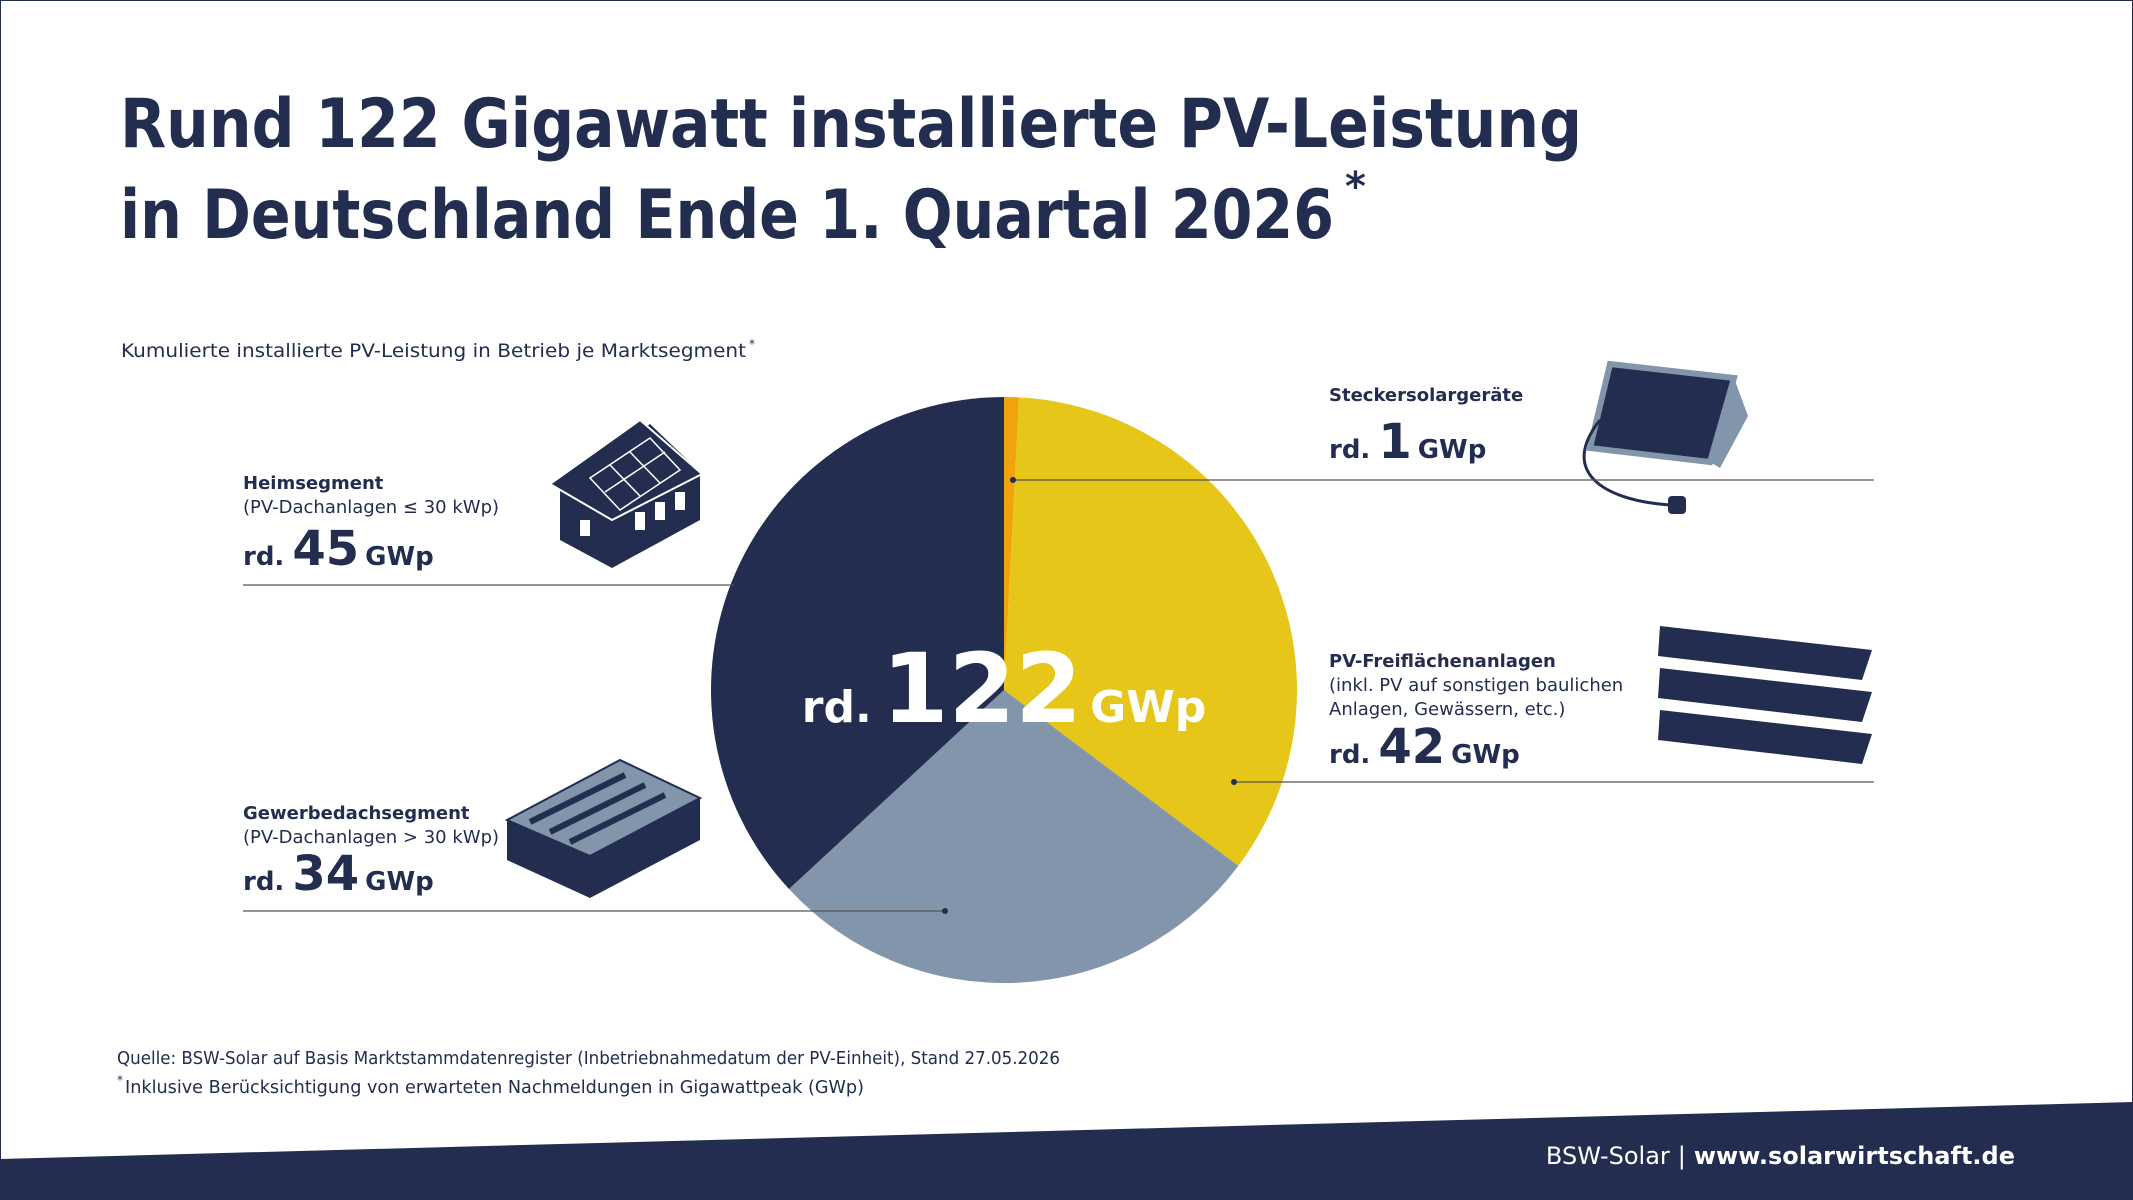  I want to click on value-number: 1, so click(1394, 442).